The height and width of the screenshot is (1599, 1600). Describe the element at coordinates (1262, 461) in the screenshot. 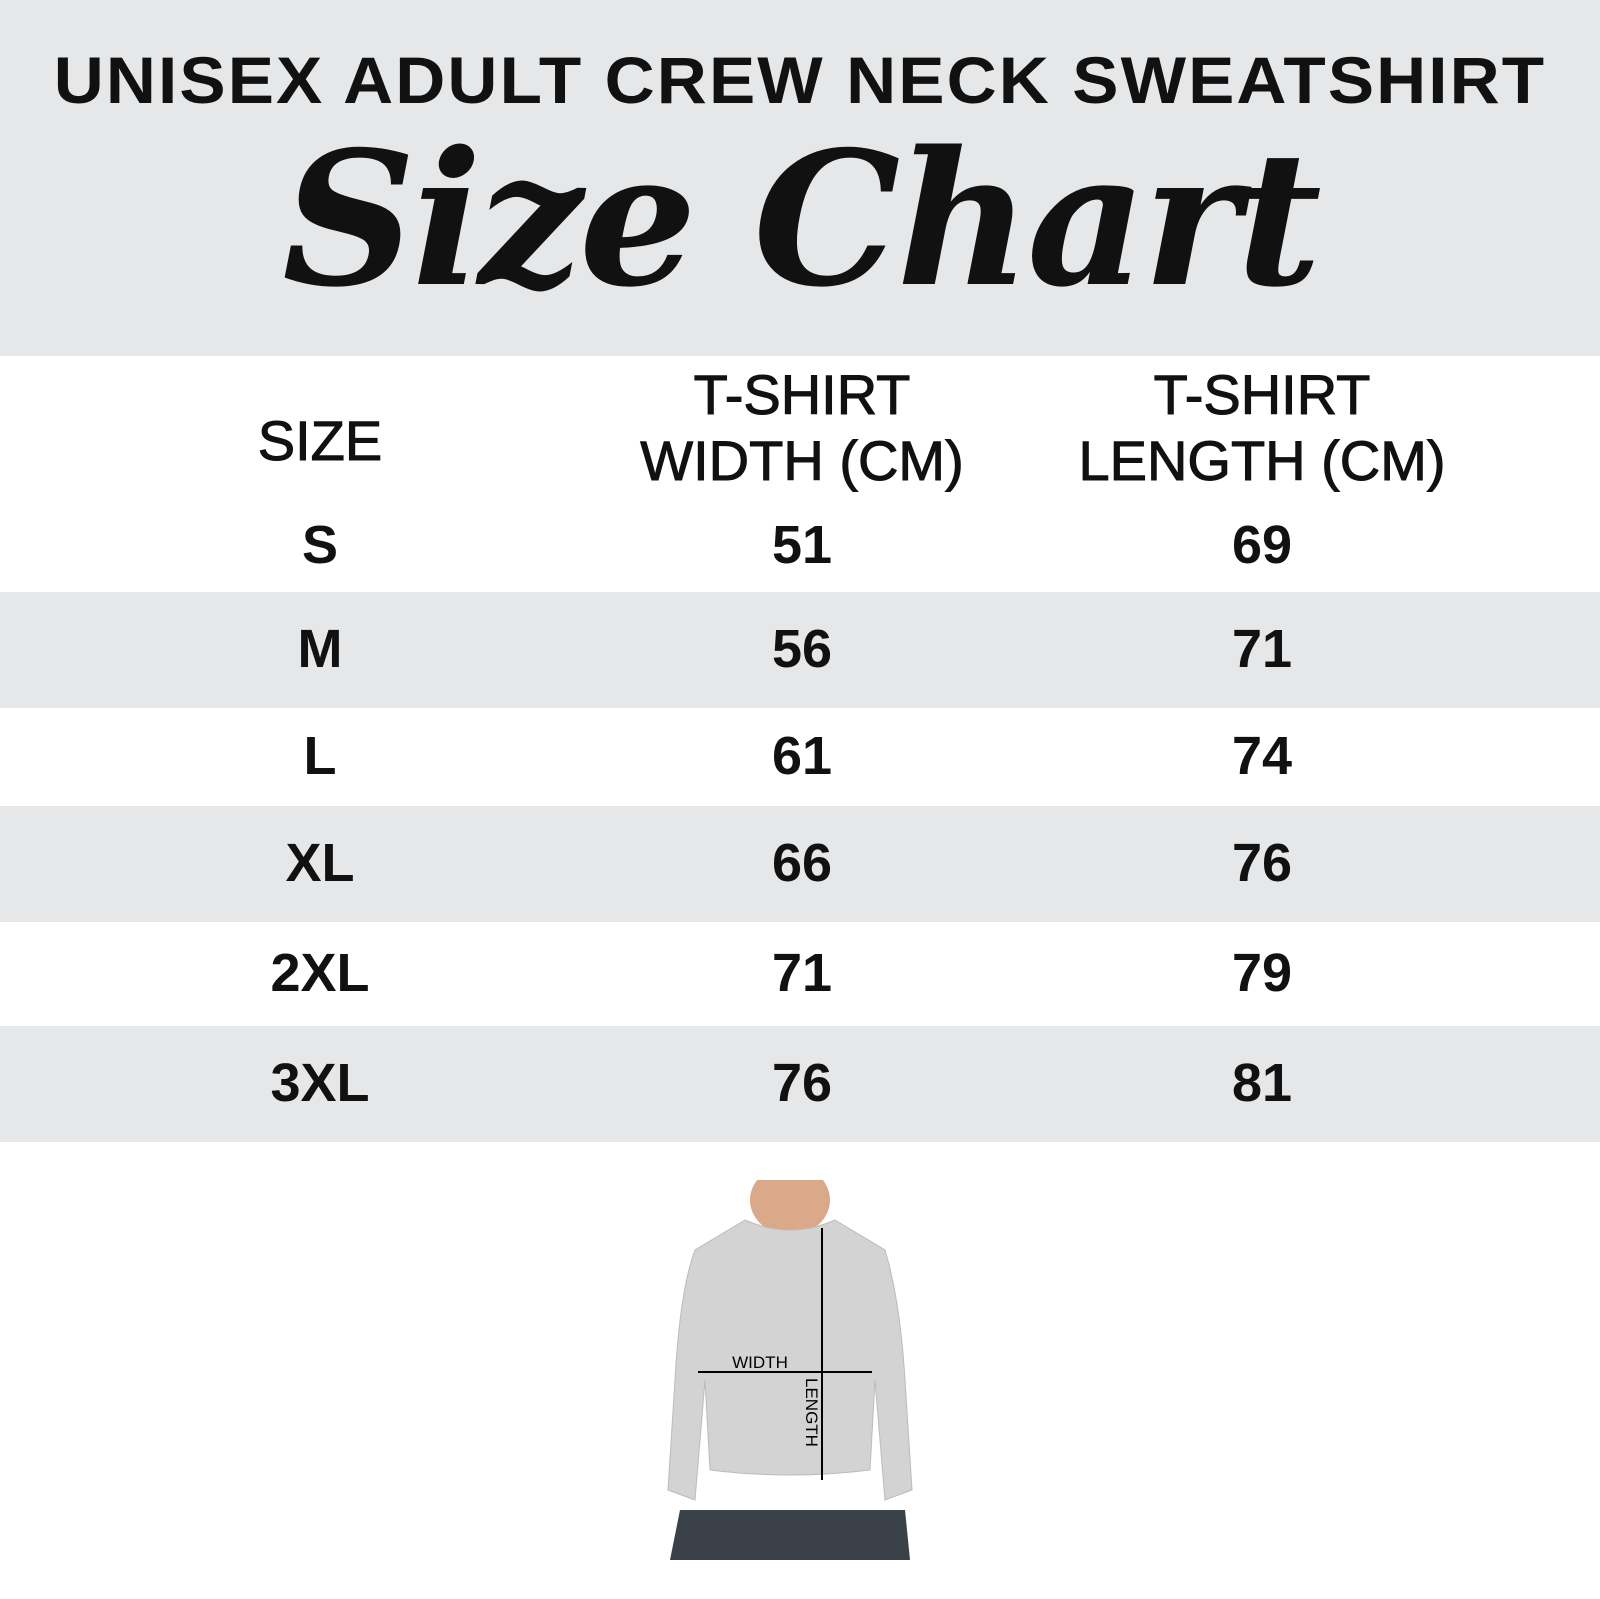

I see `header-line: LENGTH (CM)` at that location.